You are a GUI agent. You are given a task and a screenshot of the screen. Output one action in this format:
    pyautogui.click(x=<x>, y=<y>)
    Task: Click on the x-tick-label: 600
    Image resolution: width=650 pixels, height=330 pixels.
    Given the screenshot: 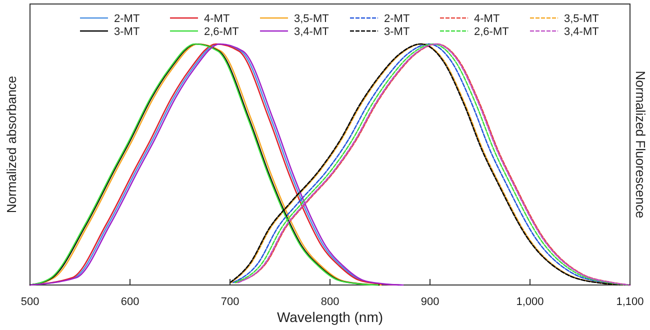 What is the action you would take?
    pyautogui.click(x=130, y=302)
    